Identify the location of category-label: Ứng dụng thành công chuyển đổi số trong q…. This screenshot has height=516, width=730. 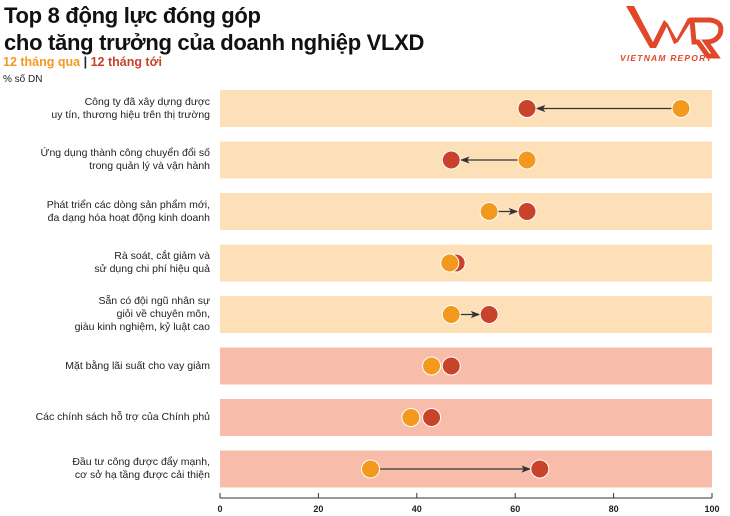
(105, 160).